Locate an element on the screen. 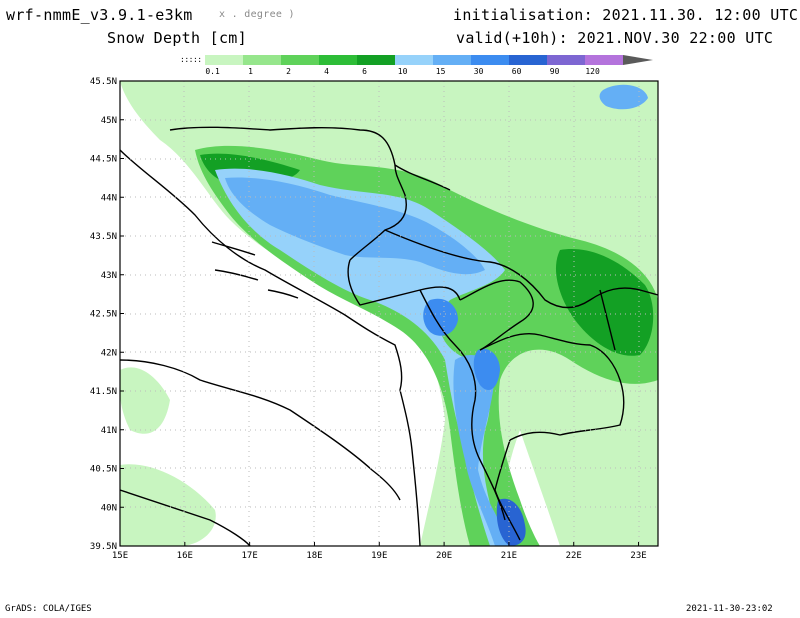 Image resolution: width=800 pixels, height=618 pixels. longitude-label: 22E is located at coordinates (574, 556).